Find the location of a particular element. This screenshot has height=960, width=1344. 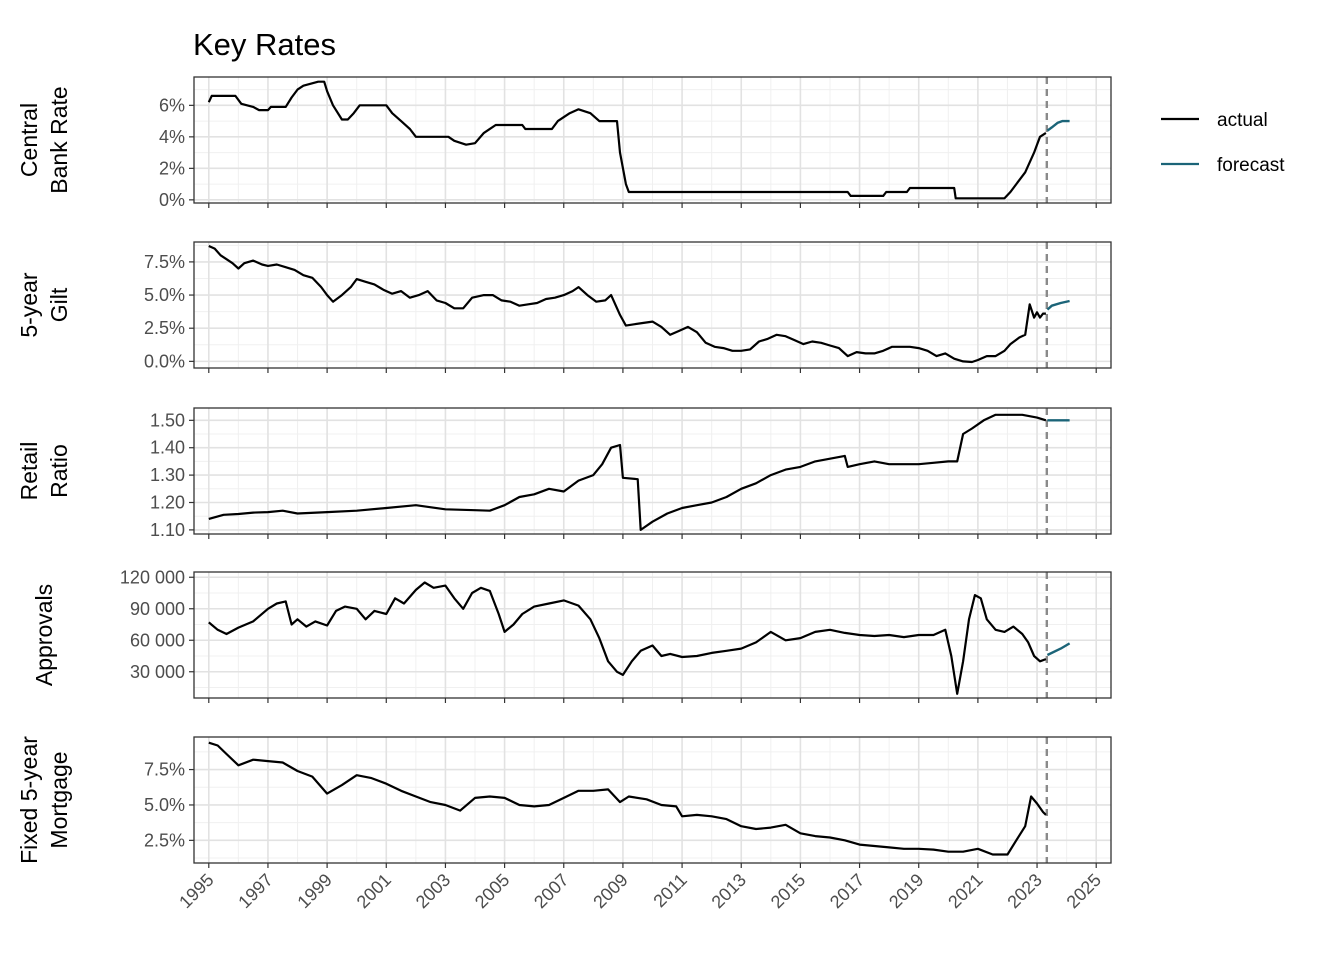

panel-1: 0% 2% 4% 6% Central Bank Rate is located at coordinates (564, 143).